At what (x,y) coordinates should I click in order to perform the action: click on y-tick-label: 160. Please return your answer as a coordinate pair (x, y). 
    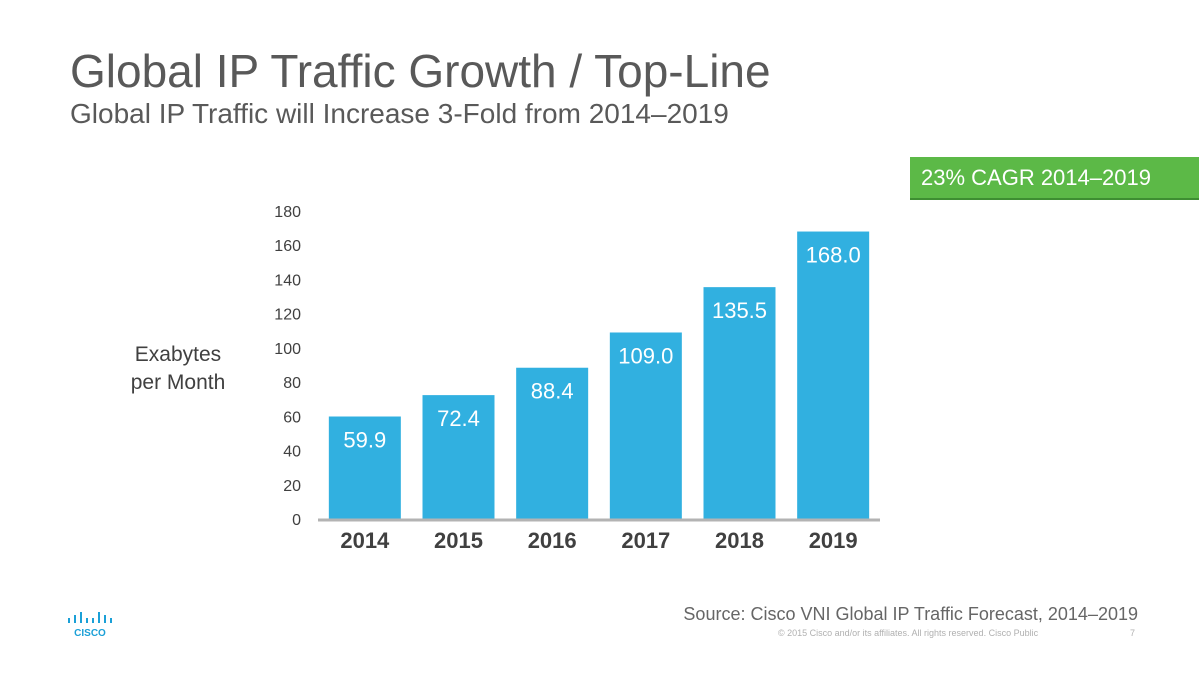
    Looking at the image, I should click on (287, 246).